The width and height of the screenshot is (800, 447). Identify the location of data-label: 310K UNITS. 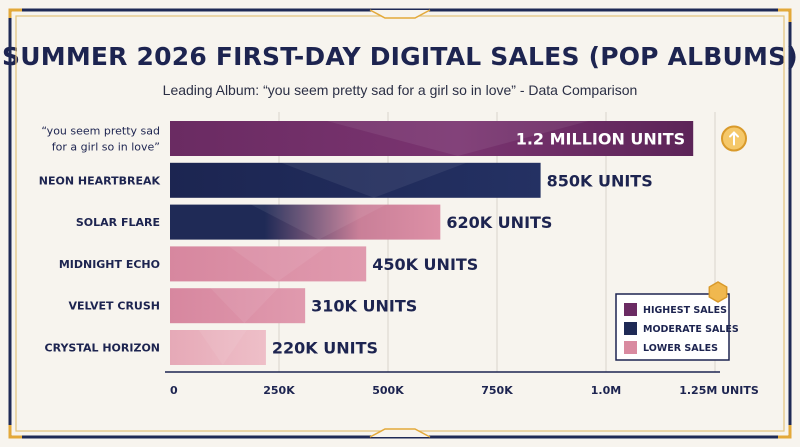
(364, 306).